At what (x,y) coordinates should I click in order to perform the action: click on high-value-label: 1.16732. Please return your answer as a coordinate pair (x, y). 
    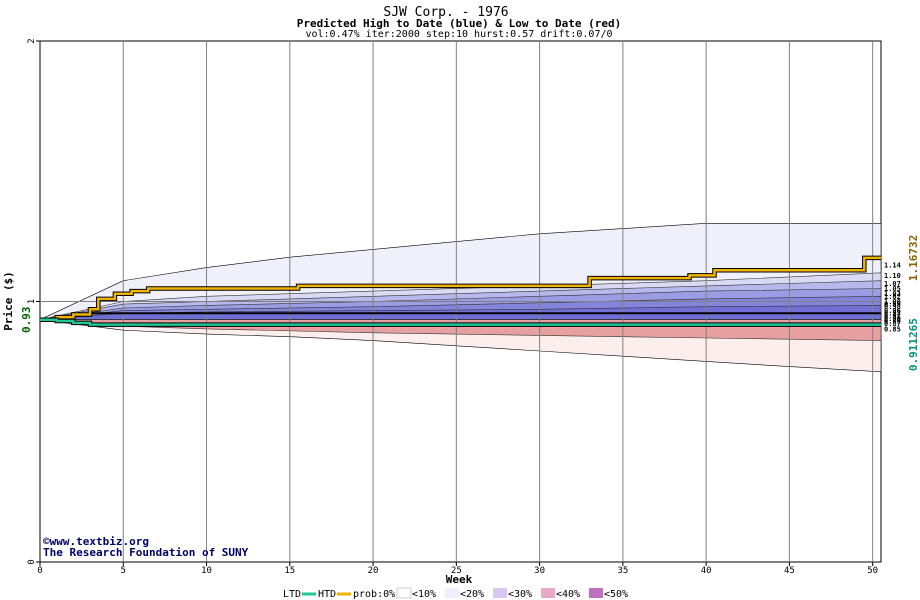
    Looking at the image, I should click on (913, 258).